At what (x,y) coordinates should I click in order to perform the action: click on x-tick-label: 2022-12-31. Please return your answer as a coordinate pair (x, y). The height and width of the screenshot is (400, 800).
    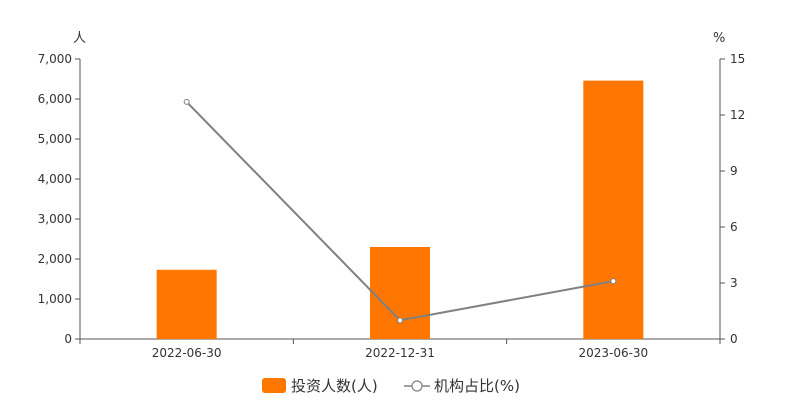
    Looking at the image, I should click on (400, 353).